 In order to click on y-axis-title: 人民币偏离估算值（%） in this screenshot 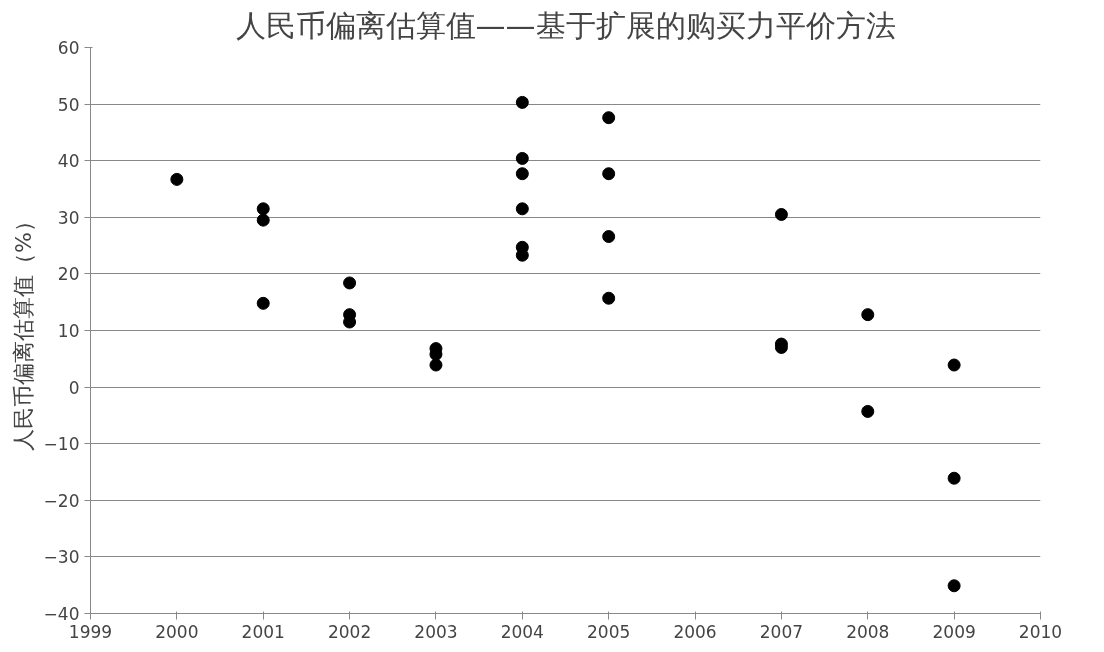, I will do `click(23, 330)`.